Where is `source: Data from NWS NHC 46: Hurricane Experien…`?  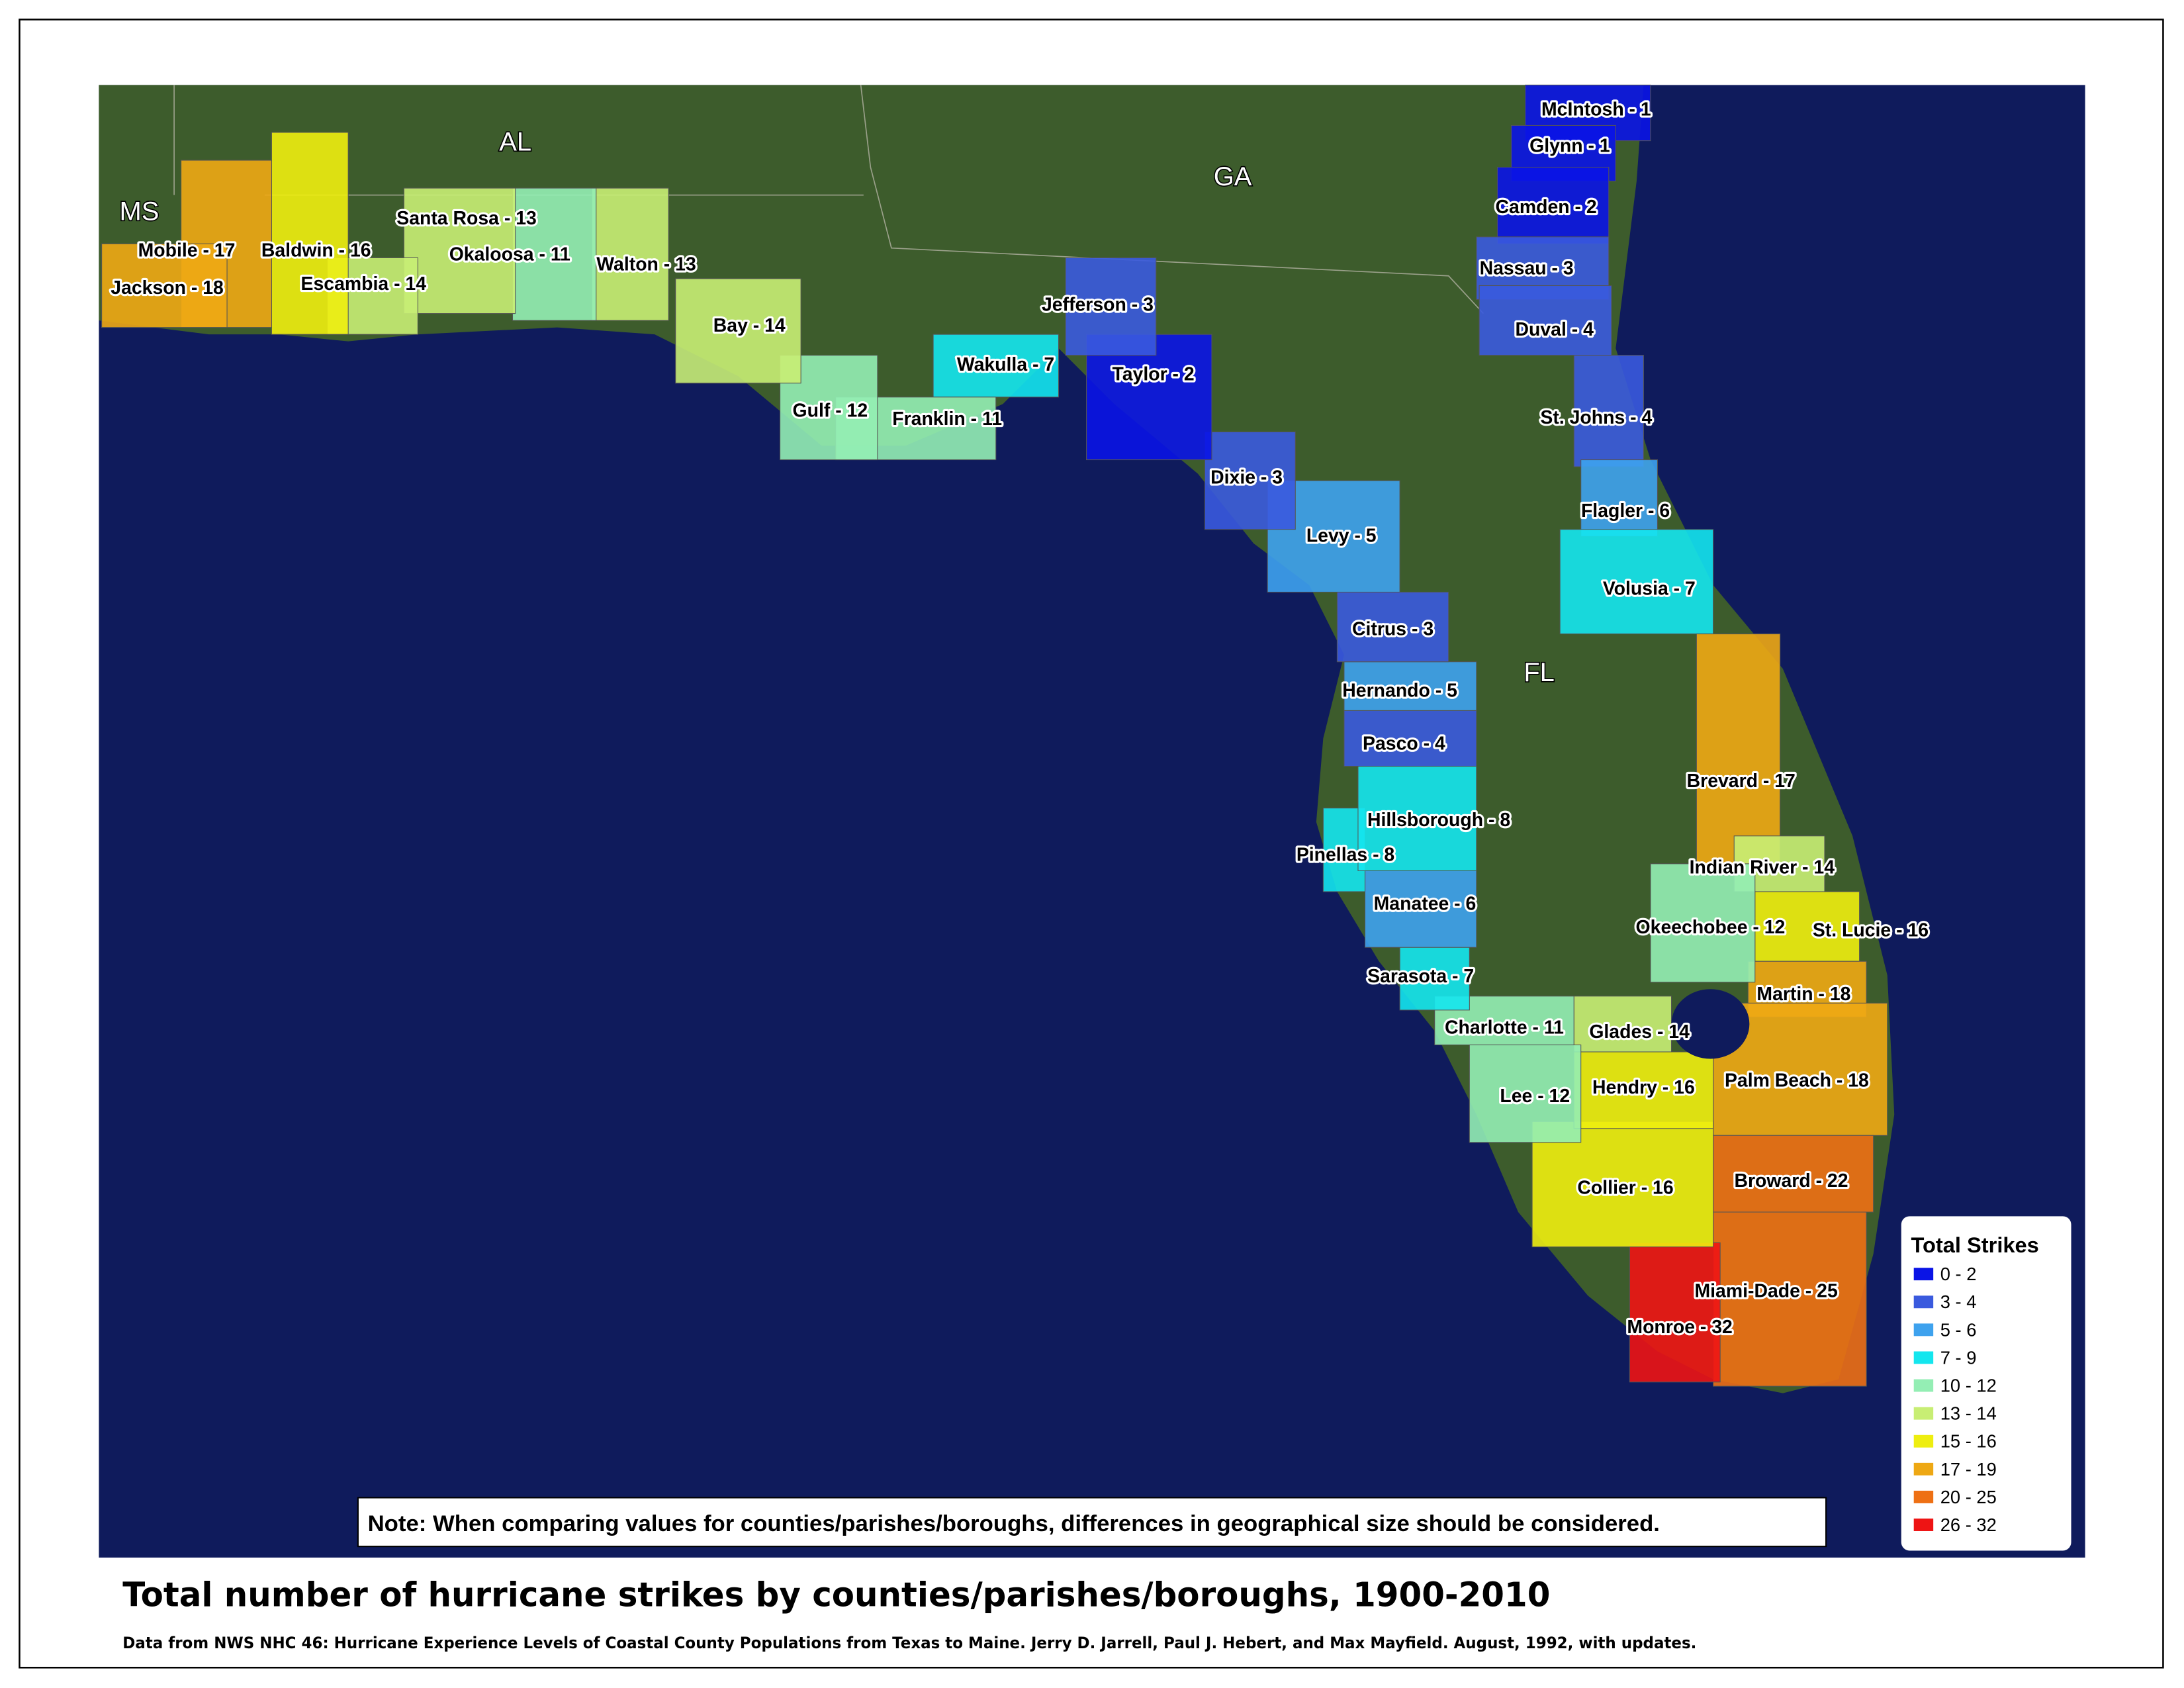
source: Data from NWS NHC 46: Hurricane Experien… is located at coordinates (909, 1643).